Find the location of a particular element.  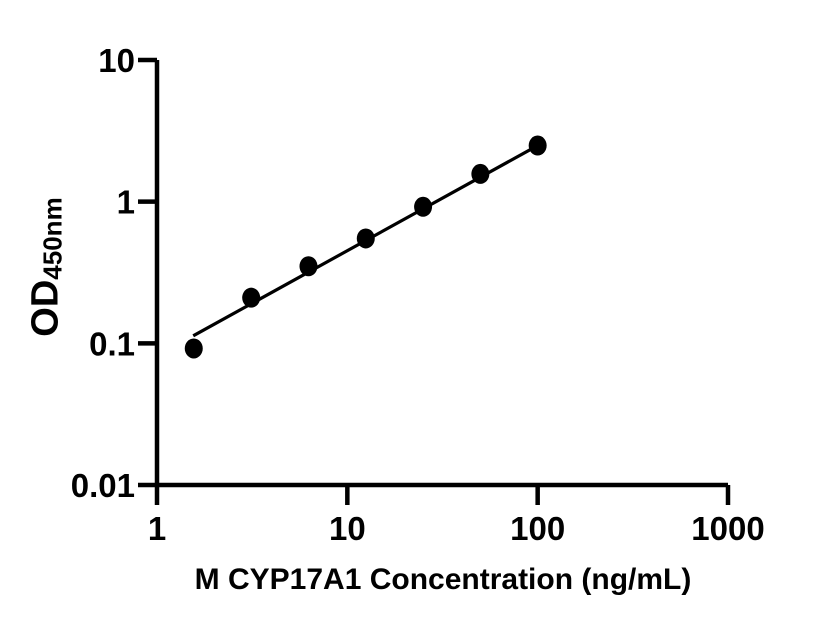

x-tick-label: 10 is located at coordinates (347, 528).